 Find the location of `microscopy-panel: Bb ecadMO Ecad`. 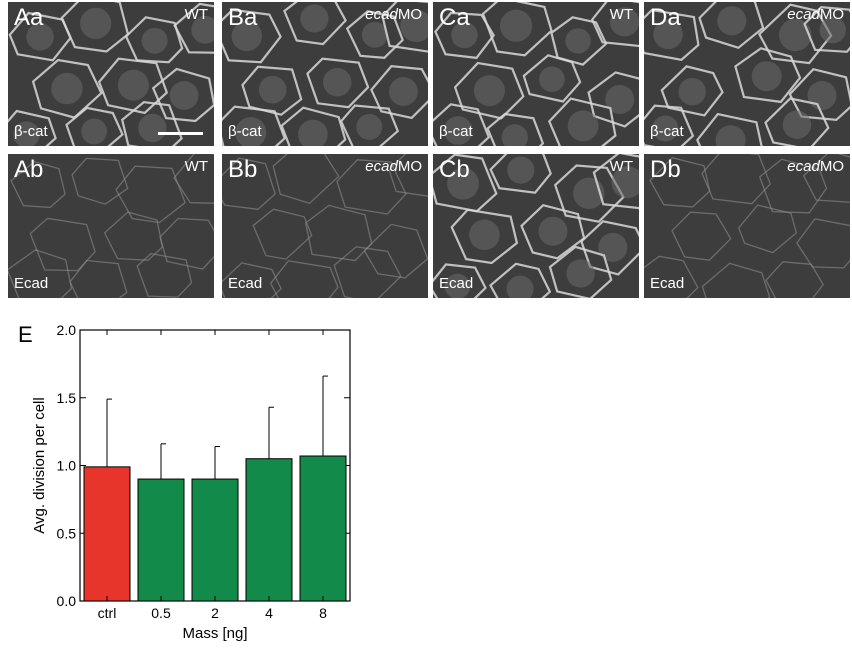

microscopy-panel: Bb ecadMO Ecad is located at coordinates (325, 226).